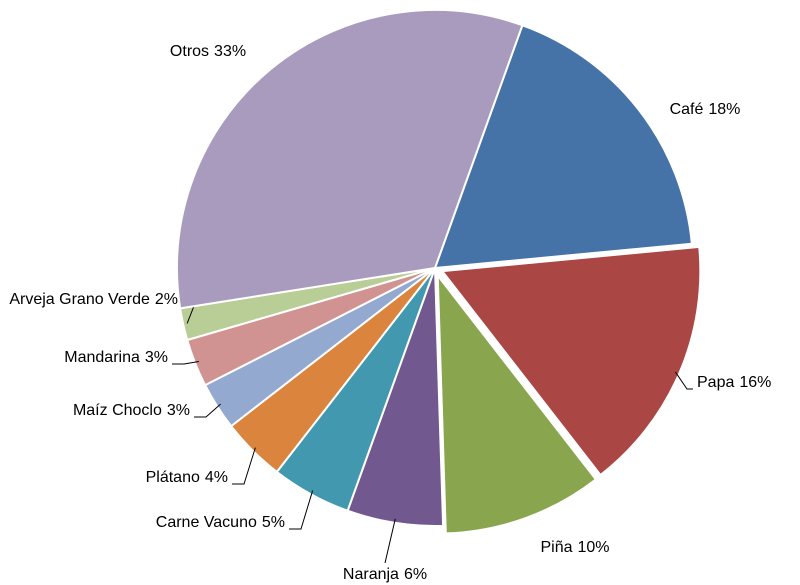  What do you see at coordinates (371, 574) in the screenshot?
I see `category-label: Naranja` at bounding box center [371, 574].